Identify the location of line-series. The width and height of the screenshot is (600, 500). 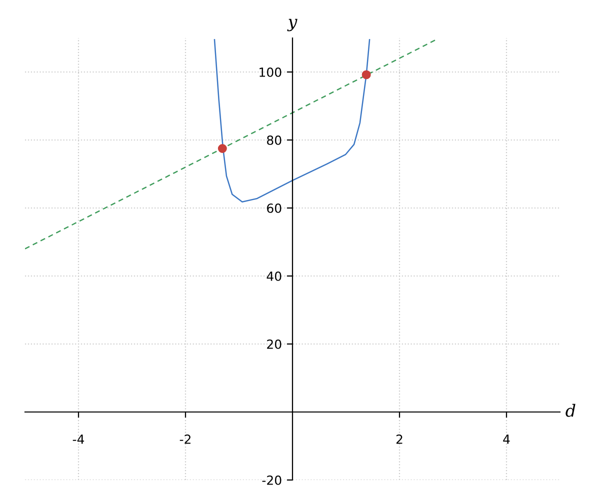
(292, 121).